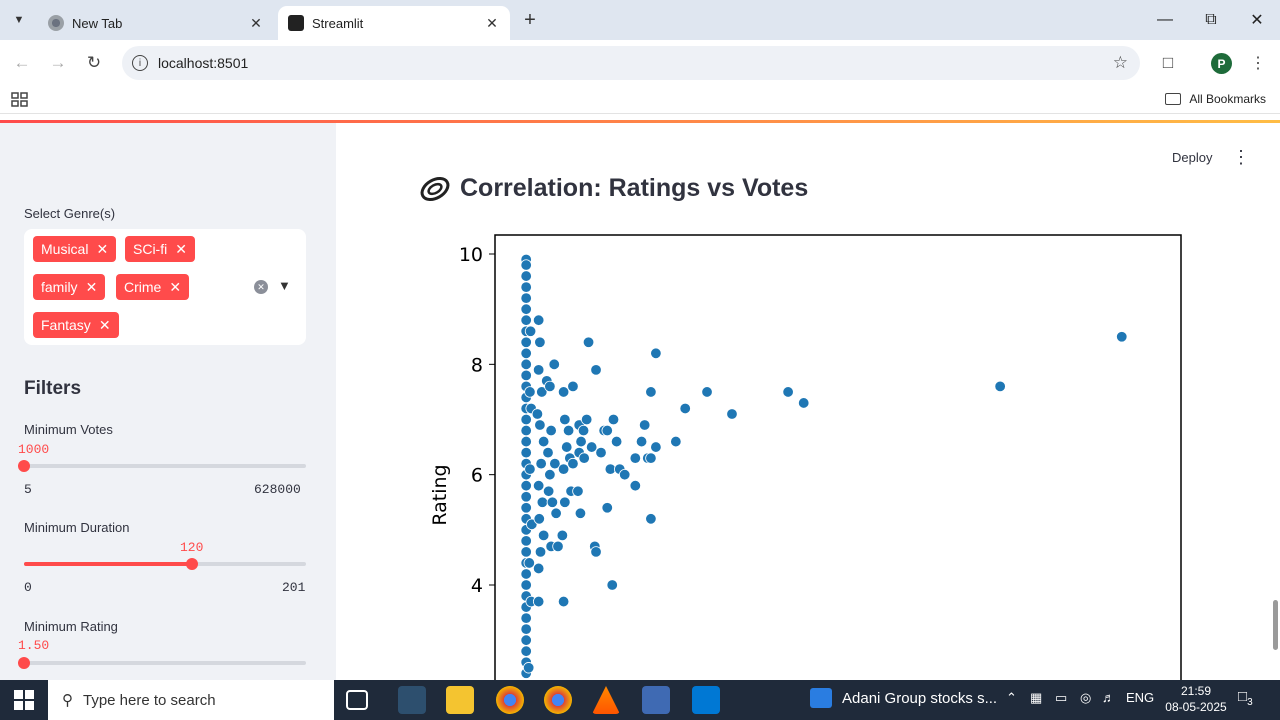 This screenshot has height=720, width=1280. I want to click on vlc-icon, so click(606, 700).